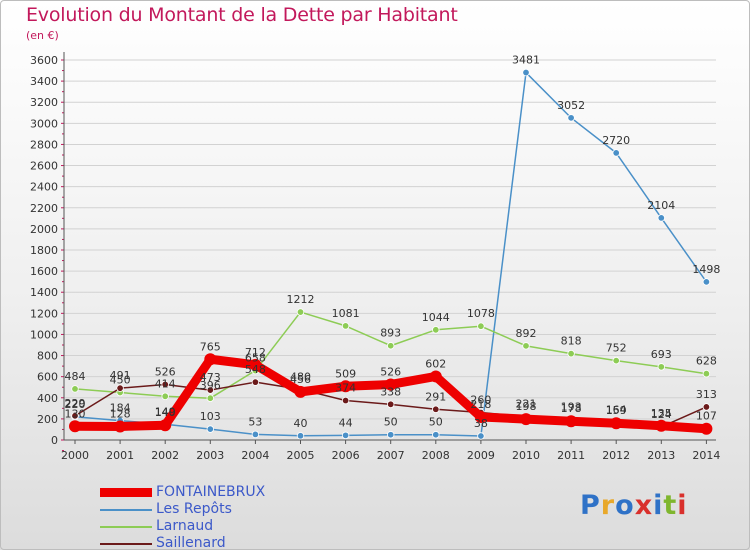 This screenshot has width=750, height=552. I want to click on x-tick-label: 2014, so click(706, 455).